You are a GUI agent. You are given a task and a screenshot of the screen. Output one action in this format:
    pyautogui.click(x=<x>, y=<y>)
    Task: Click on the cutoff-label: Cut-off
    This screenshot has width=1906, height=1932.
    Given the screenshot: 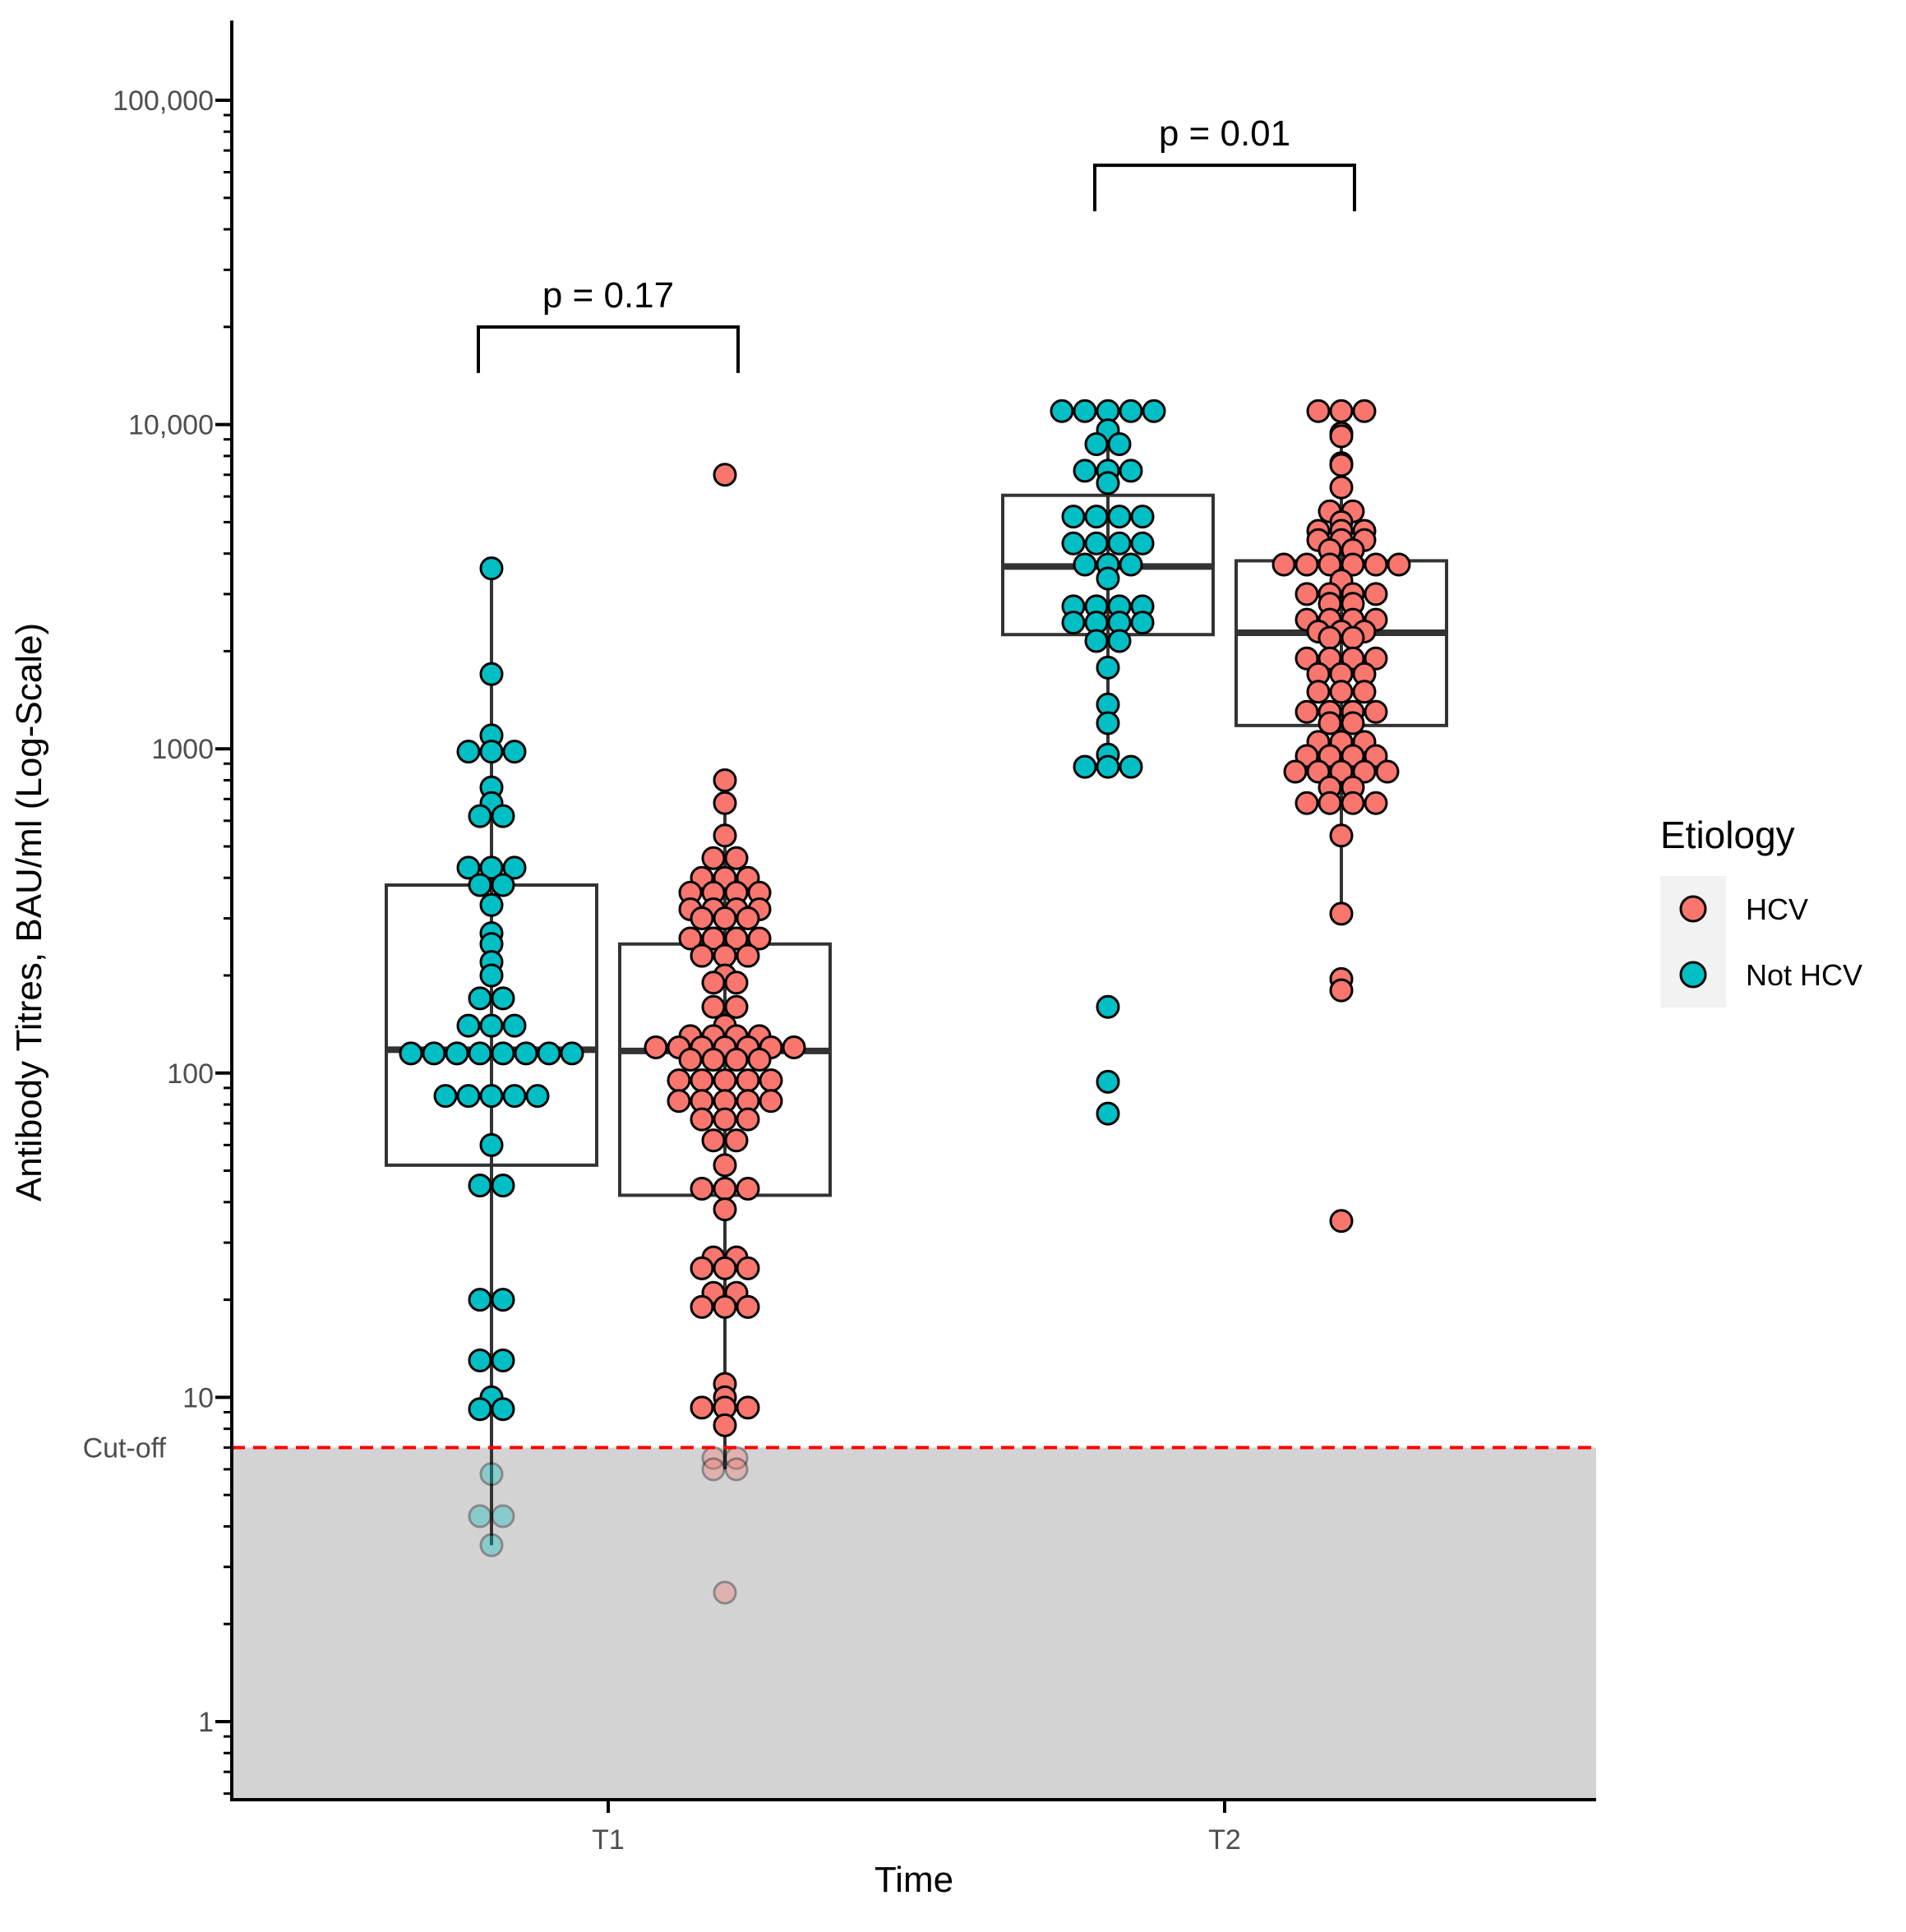 What is the action you would take?
    pyautogui.click(x=125, y=1448)
    